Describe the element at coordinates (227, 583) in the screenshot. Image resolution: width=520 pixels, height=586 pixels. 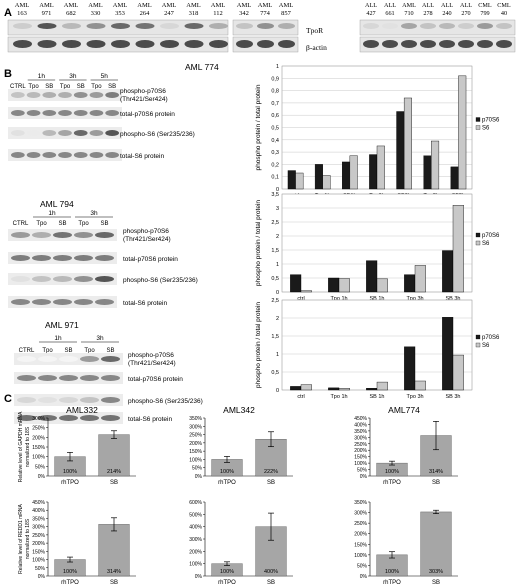
I see `x-tick-label: rhTPO` at that location.